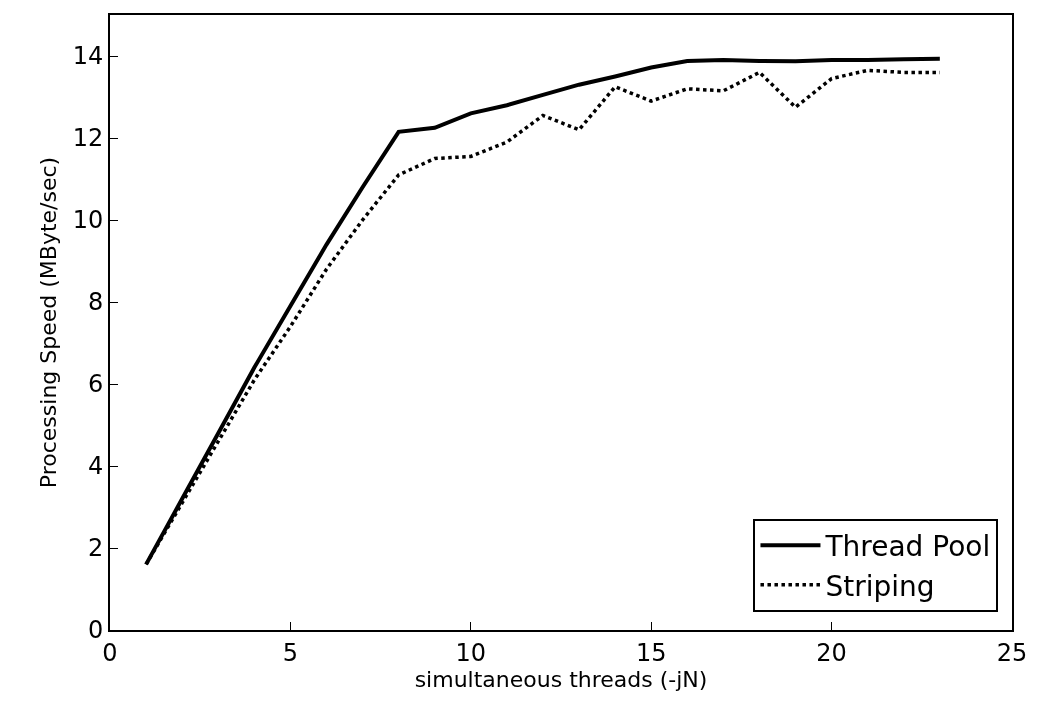 The width and height of the screenshot is (1057, 705). Describe the element at coordinates (880, 586) in the screenshot. I see `legend-label: Striping` at that location.